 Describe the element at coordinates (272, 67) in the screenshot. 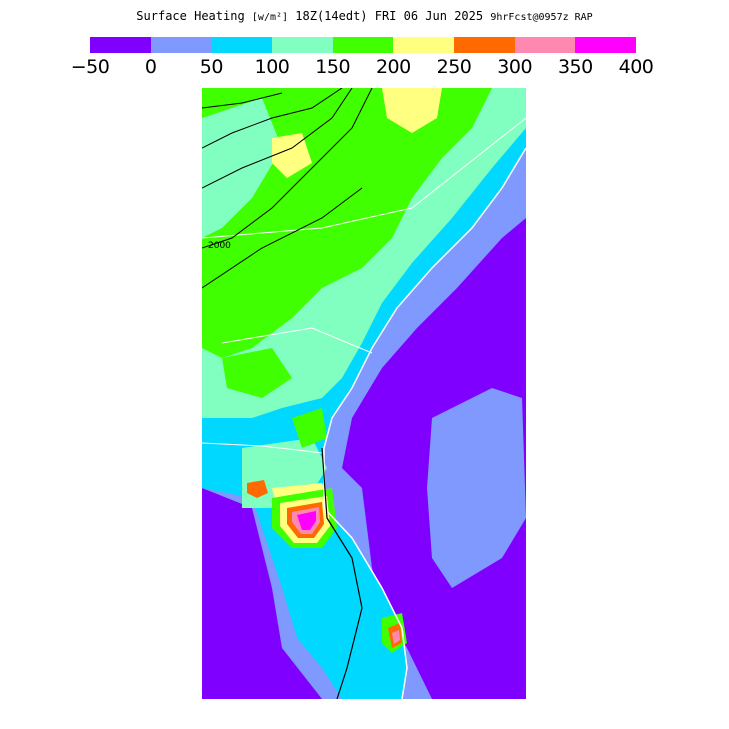

I see `color-scale-tick-label: 100` at that location.